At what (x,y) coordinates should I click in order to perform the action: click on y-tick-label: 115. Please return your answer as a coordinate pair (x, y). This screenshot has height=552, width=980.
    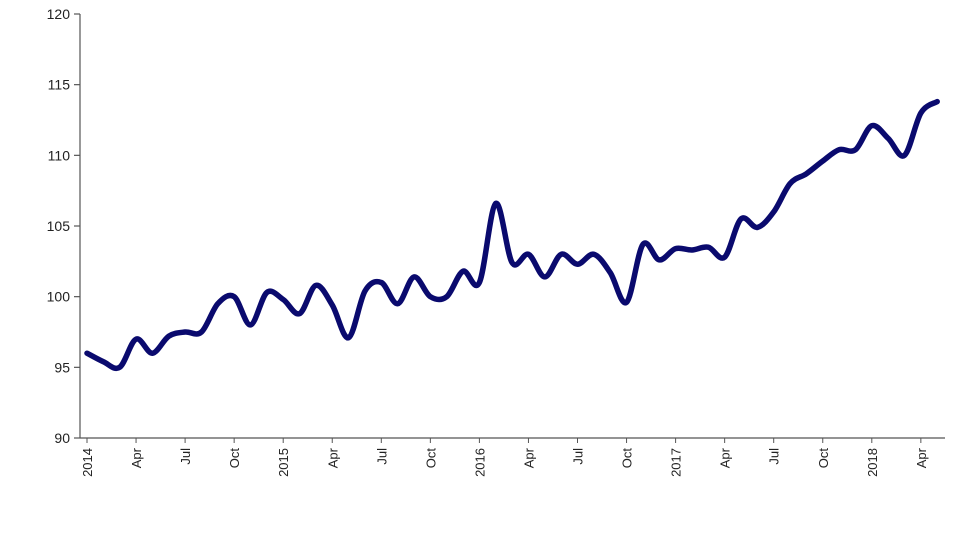
    Looking at the image, I should click on (59, 85).